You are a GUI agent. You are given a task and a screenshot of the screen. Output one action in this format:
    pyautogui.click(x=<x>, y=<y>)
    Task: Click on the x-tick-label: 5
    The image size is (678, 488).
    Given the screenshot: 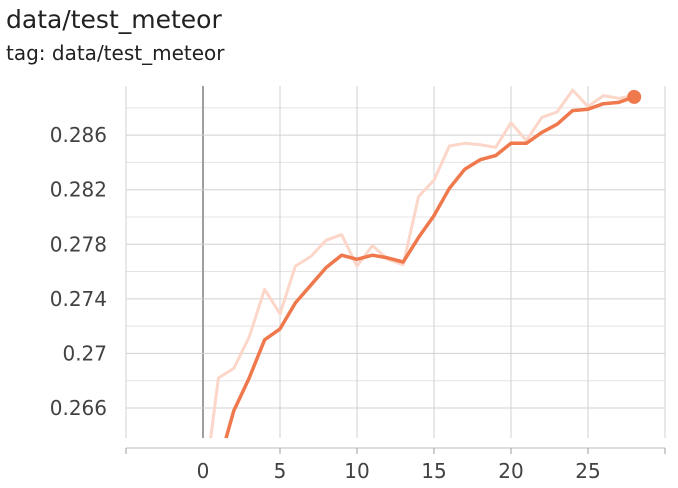 What is the action you would take?
    pyautogui.click(x=280, y=471)
    